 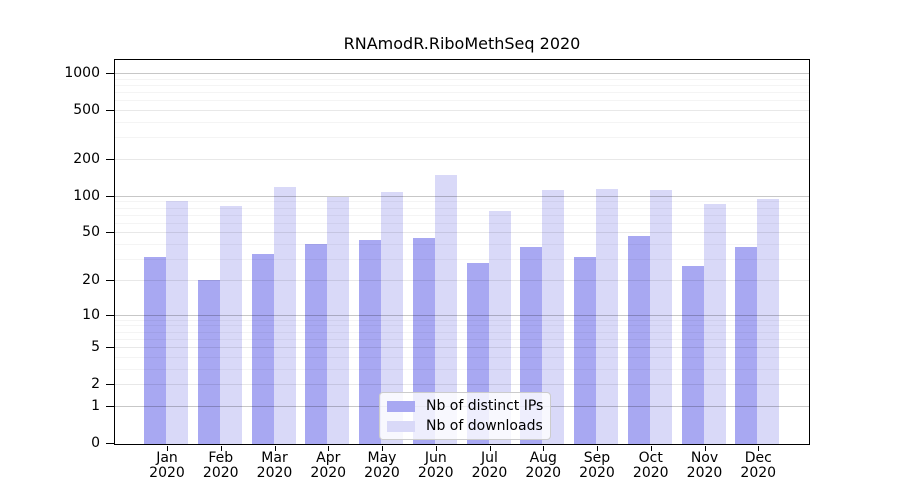 I want to click on y-tick-label: 1000, so click(x=82, y=73).